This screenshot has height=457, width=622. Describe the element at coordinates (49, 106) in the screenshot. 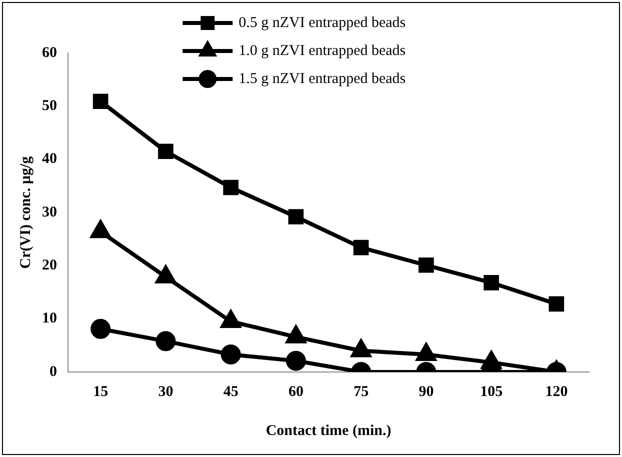

I see `y-tick-label: 50` at that location.